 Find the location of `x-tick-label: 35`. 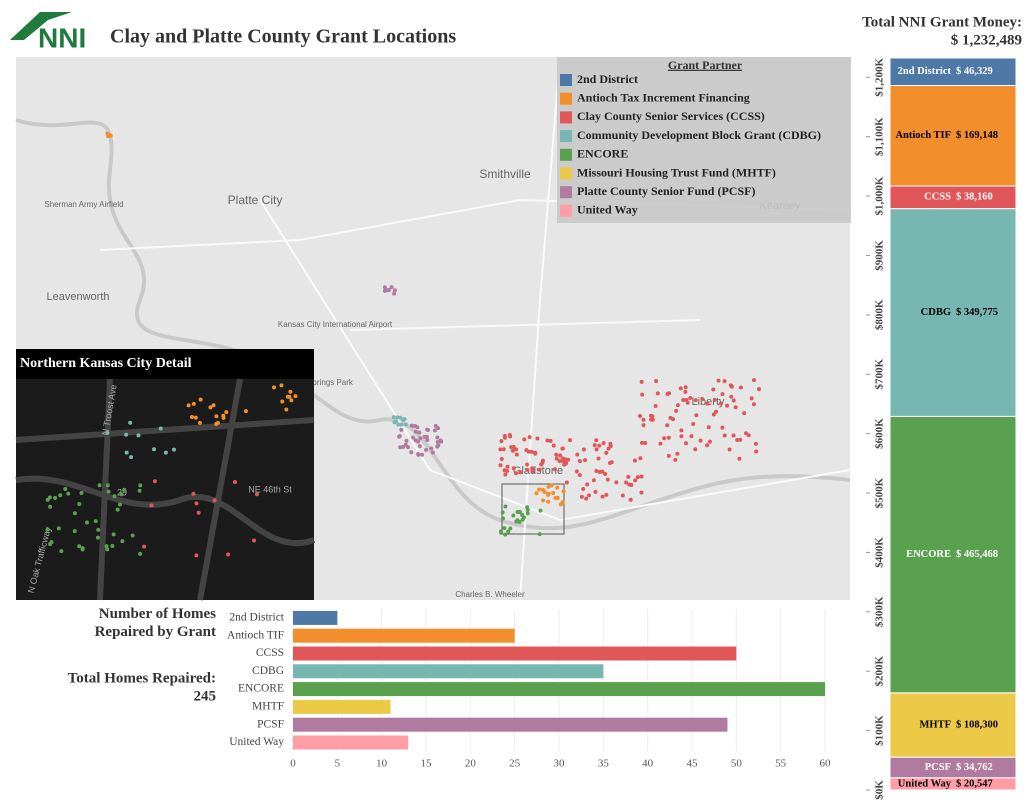

x-tick-label: 35 is located at coordinates (604, 764).